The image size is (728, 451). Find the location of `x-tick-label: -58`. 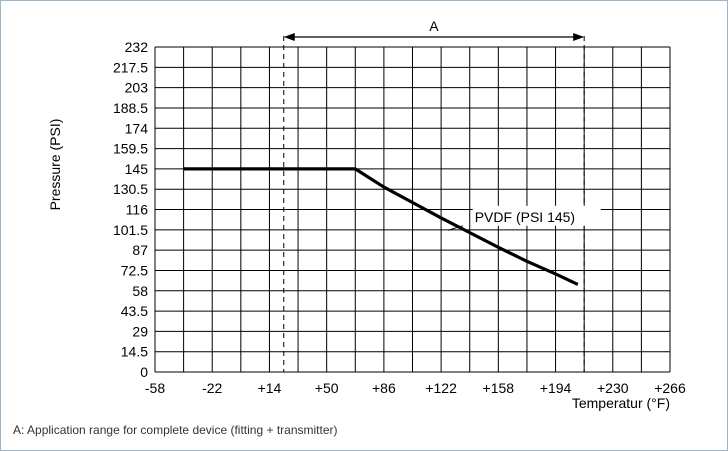

x-tick-label: -58 is located at coordinates (155, 388).